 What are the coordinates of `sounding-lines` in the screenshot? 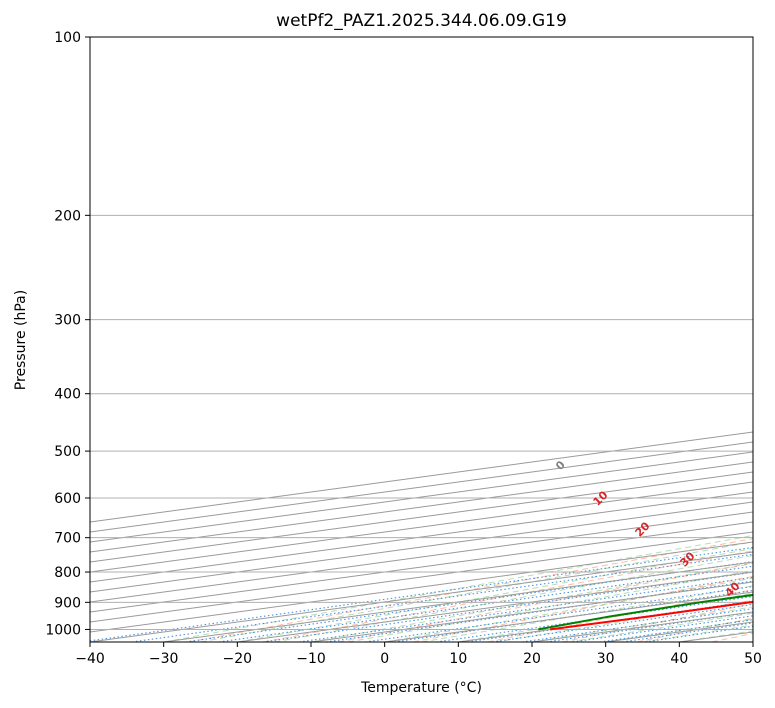 It's located at (645, 612).